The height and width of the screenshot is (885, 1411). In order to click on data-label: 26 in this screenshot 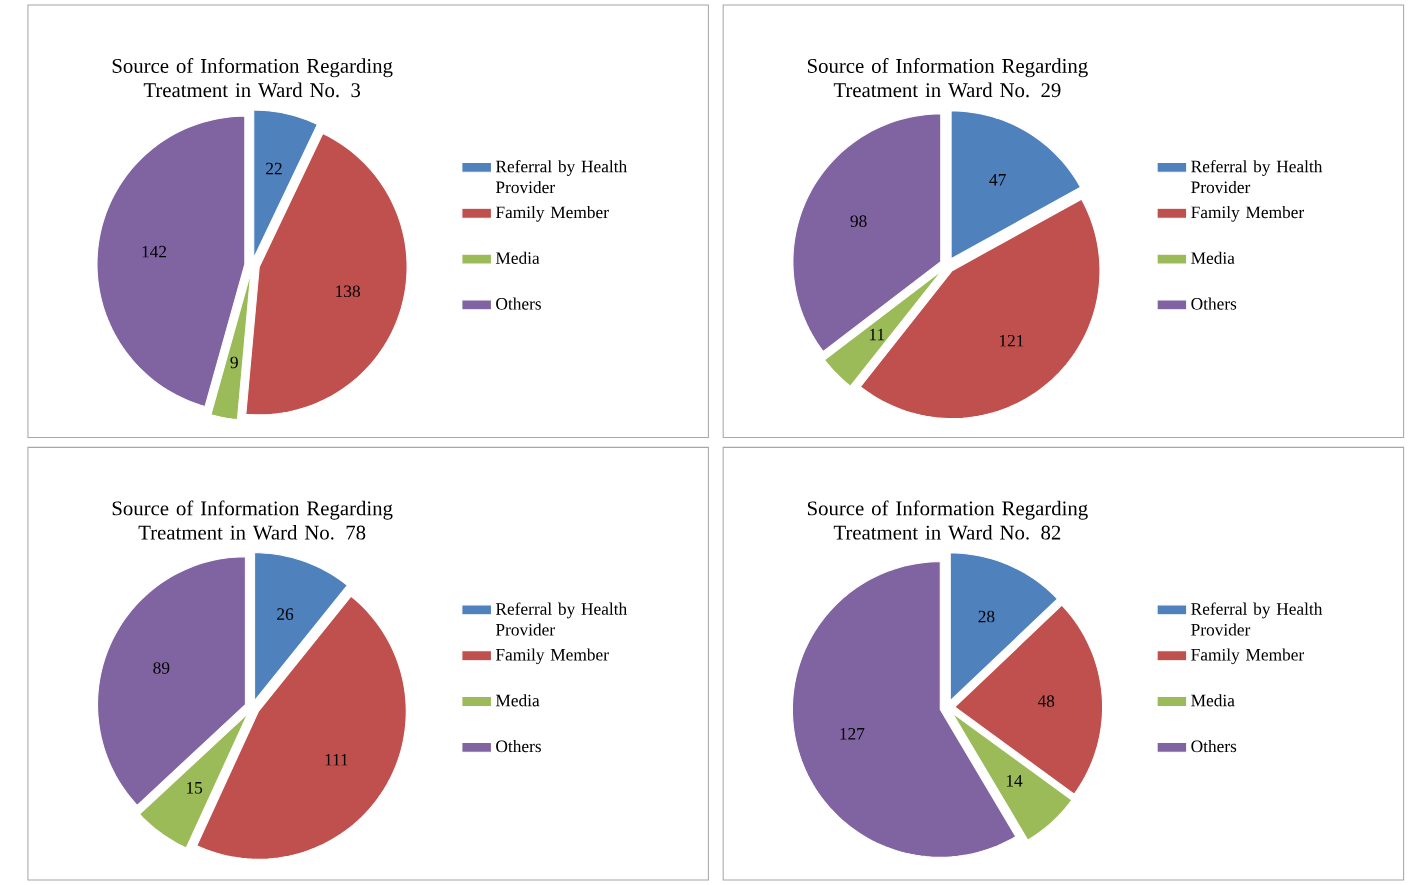, I will do `click(285, 614)`.